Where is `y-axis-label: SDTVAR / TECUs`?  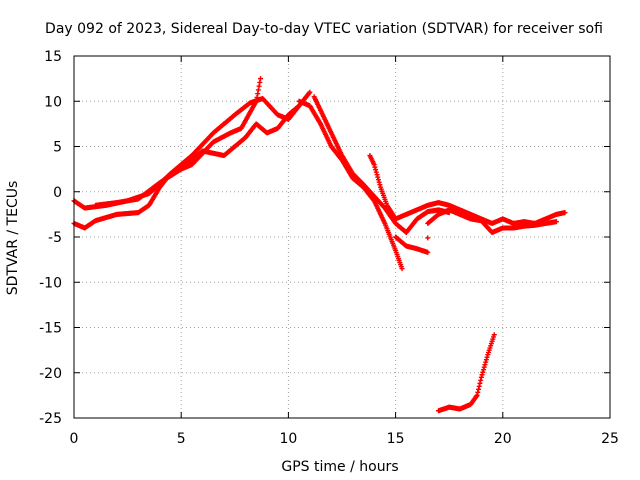
y-axis-label: SDTVAR / TECUs is located at coordinates (13, 238).